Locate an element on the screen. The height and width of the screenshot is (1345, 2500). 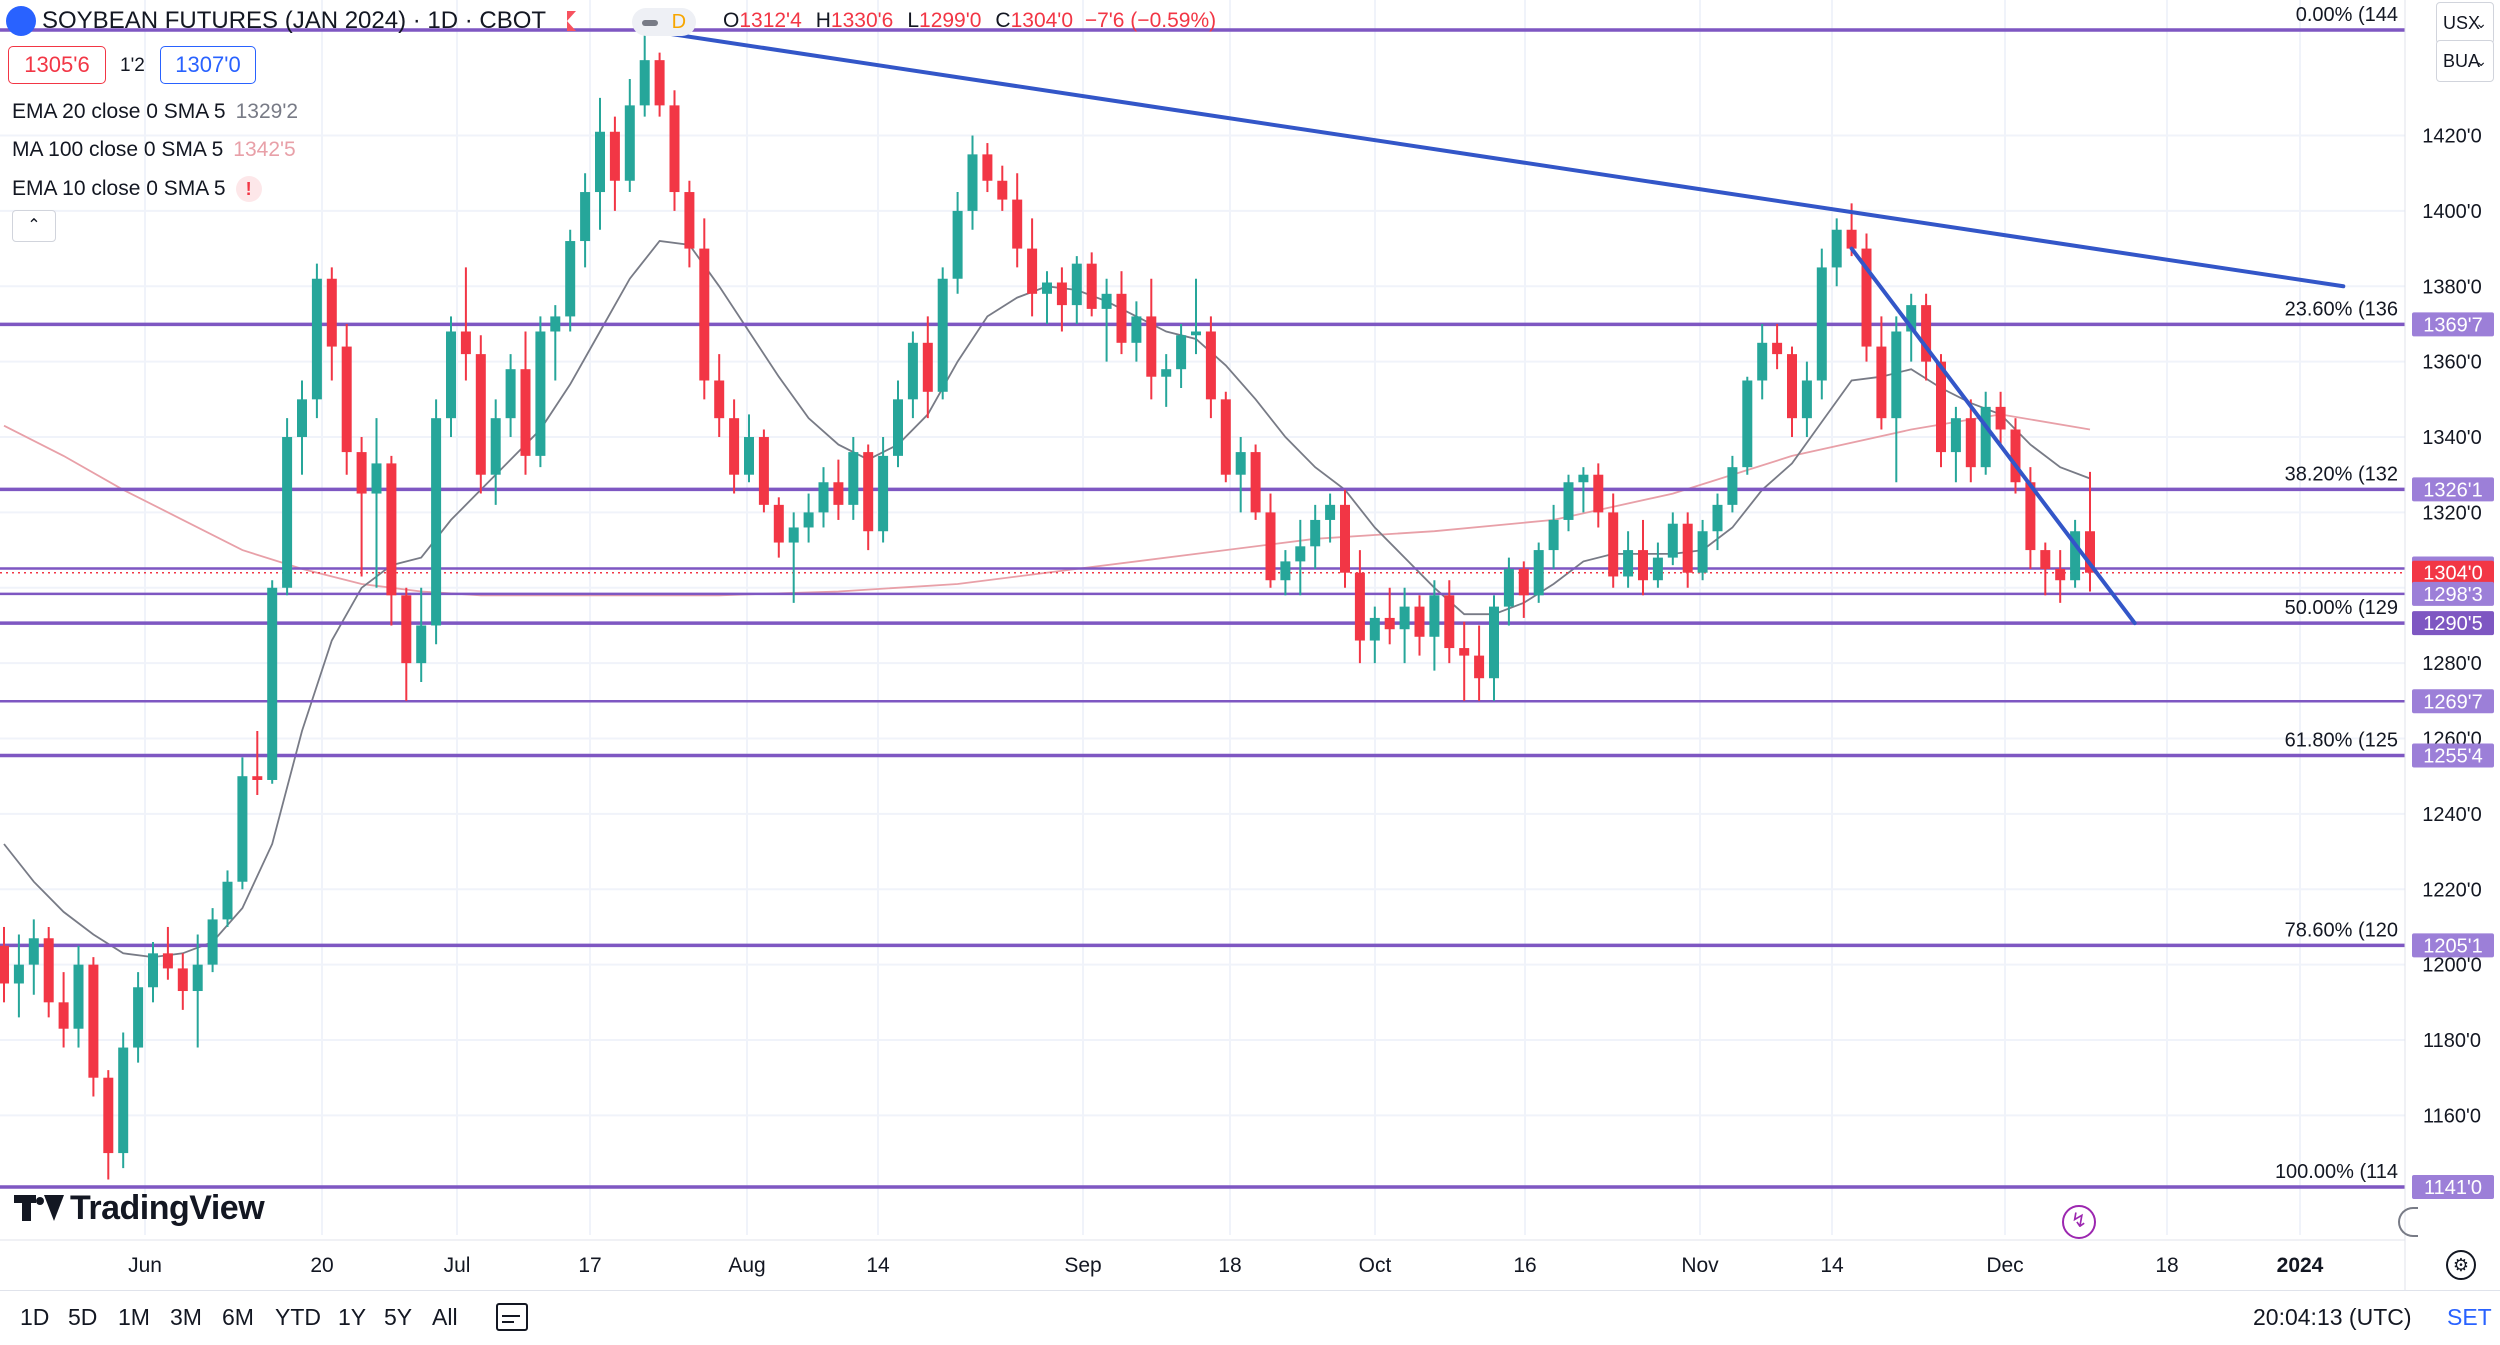
indicator-ema20: EMA 20 close 0 SMA 5 1329'2 is located at coordinates (155, 112).